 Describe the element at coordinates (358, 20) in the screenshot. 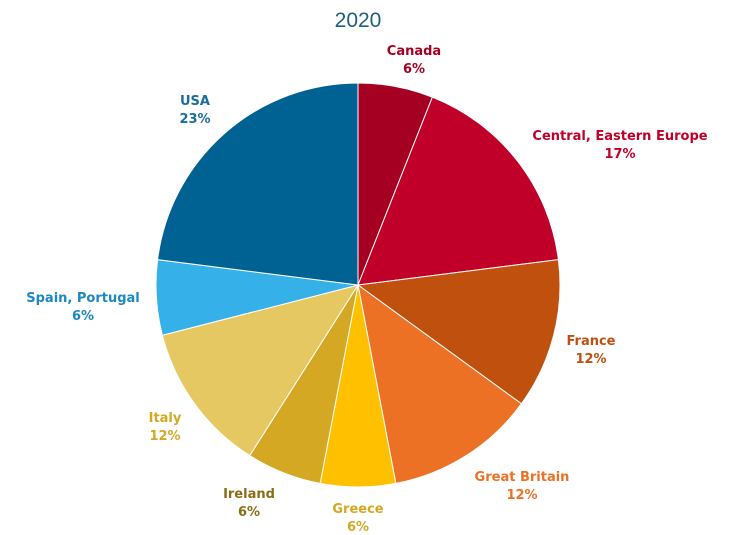

I see `chart-title: 2020` at that location.